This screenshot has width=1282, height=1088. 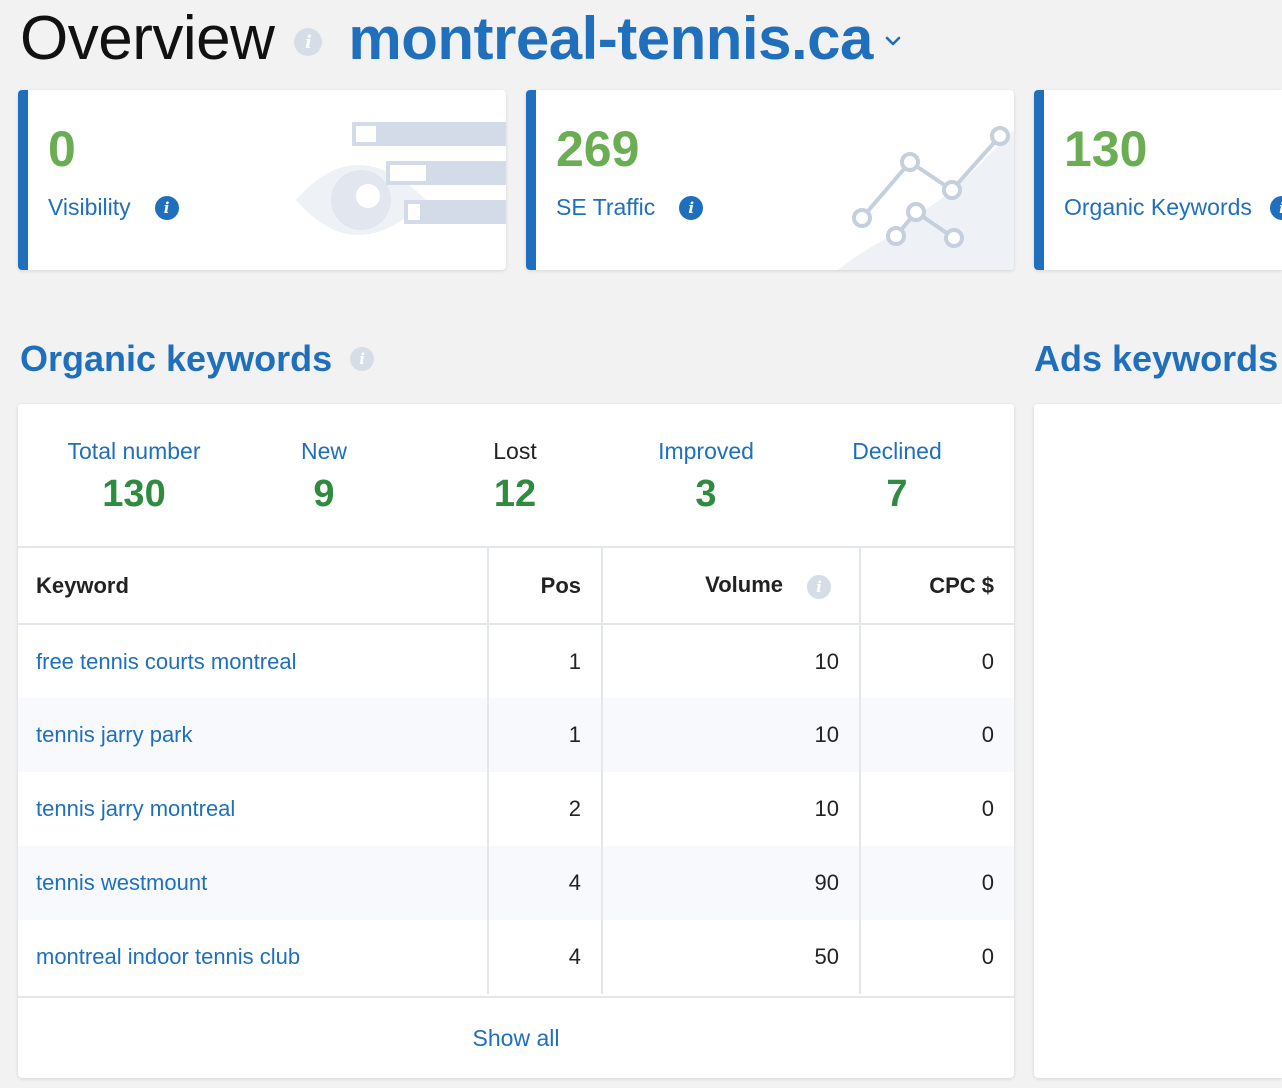 What do you see at coordinates (1106, 149) in the screenshot?
I see `organic-keywords-value: 130` at bounding box center [1106, 149].